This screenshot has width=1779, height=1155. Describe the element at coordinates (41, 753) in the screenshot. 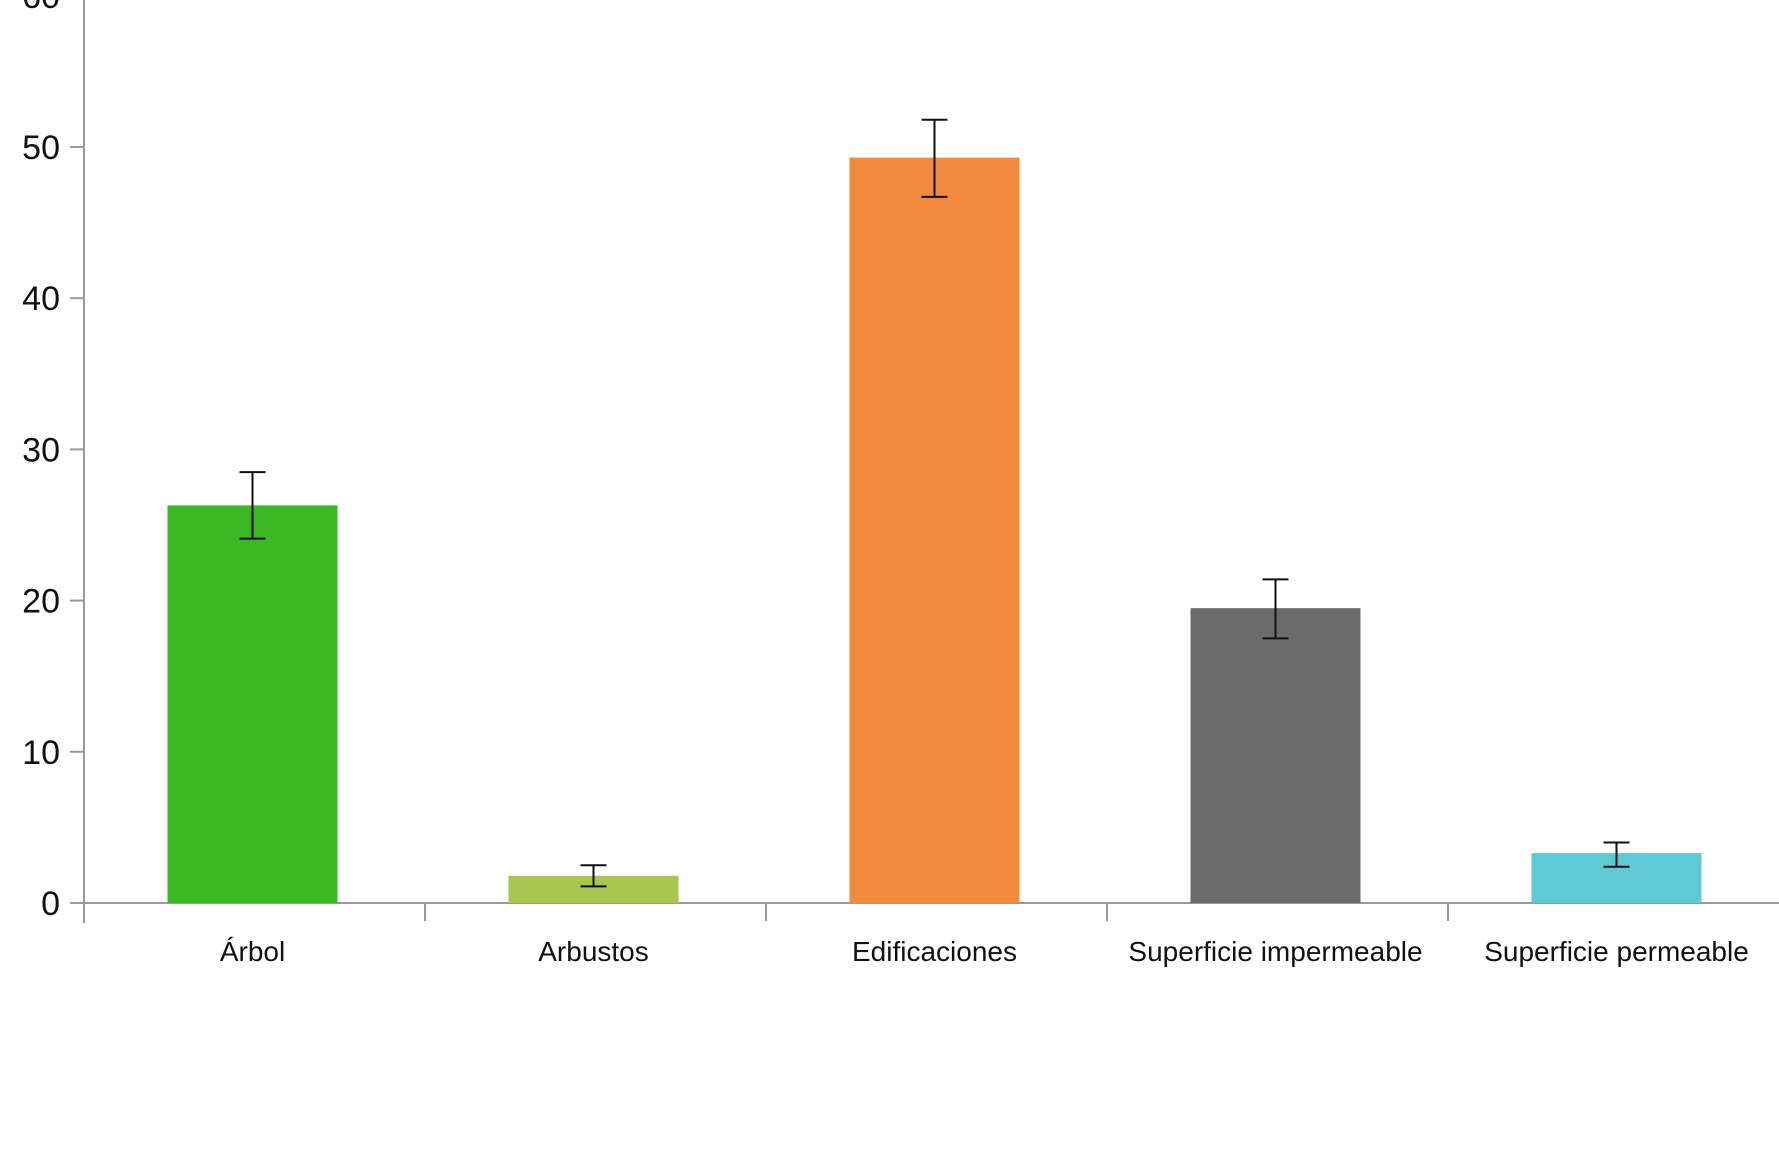

I see `y-tick-label: 10` at that location.